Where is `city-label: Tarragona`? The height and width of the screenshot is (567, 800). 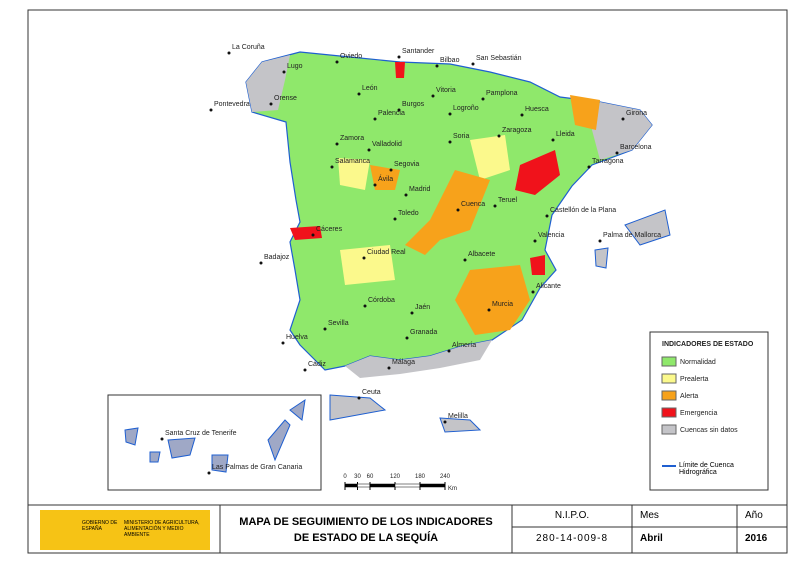
city-label: Tarragona is located at coordinates (608, 161).